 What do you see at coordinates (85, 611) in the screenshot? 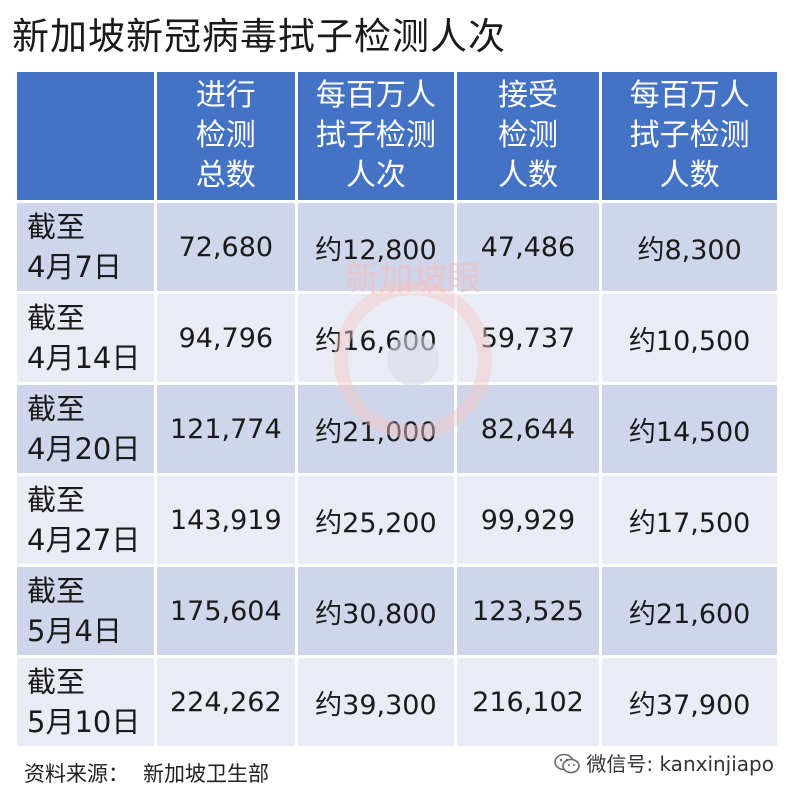
I see `row-label: 截至 5月4日` at bounding box center [85, 611].